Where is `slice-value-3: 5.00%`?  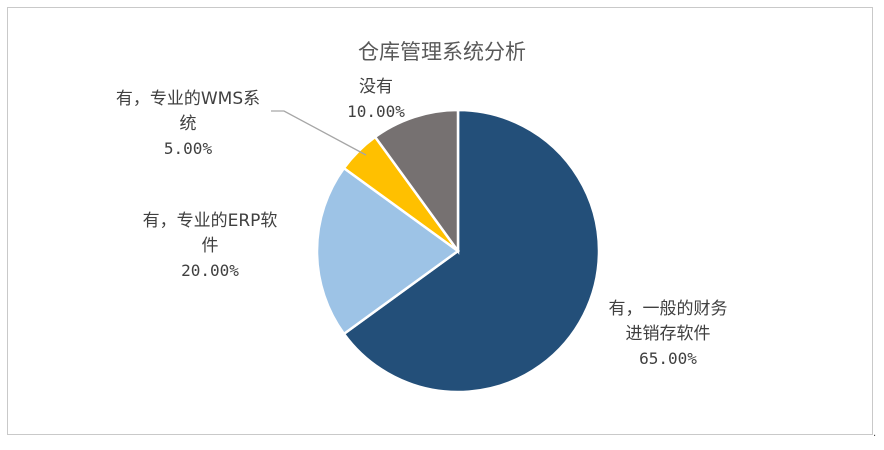 slice-value-3: 5.00% is located at coordinates (188, 148).